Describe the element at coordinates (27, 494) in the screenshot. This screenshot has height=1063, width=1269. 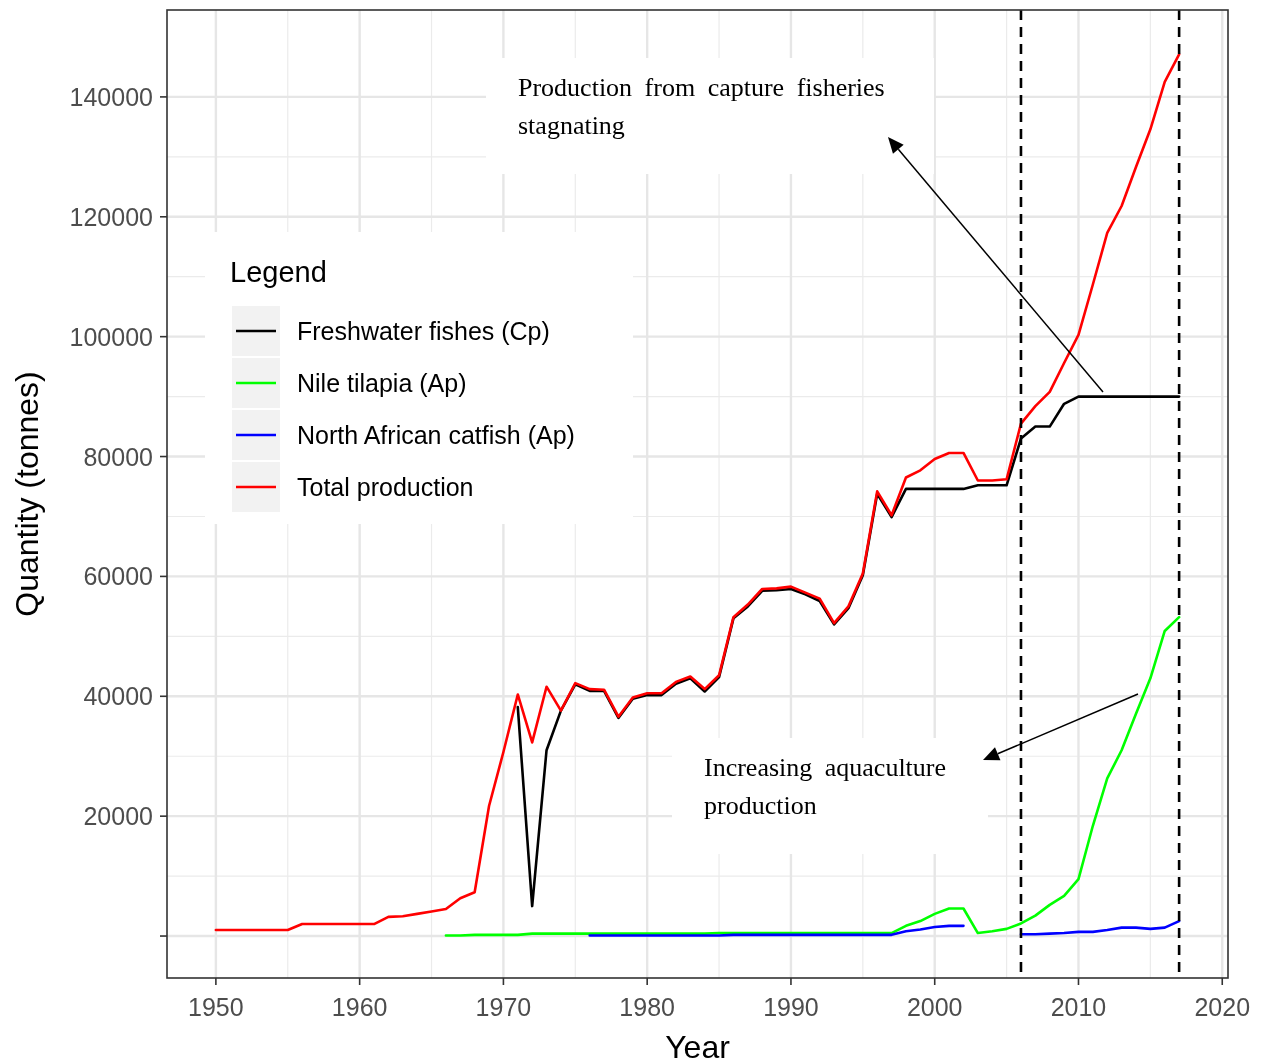
I see `y-axis-title: Quantity (tonnes)` at that location.